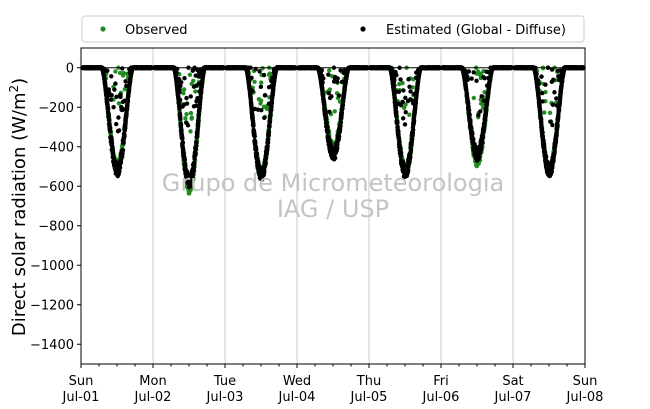  Describe the element at coordinates (476, 30) in the screenshot. I see `legend-label-estimated: Estimated (Global - Diffuse)` at that location.